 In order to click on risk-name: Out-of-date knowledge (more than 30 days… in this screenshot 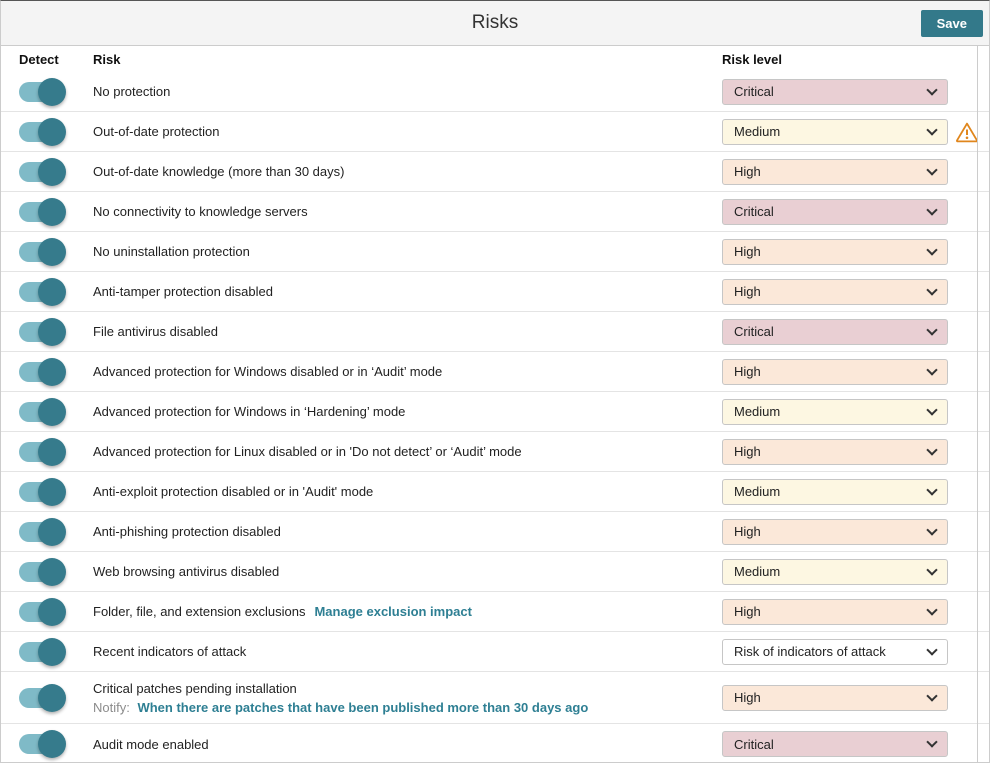, I will do `click(219, 171)`.